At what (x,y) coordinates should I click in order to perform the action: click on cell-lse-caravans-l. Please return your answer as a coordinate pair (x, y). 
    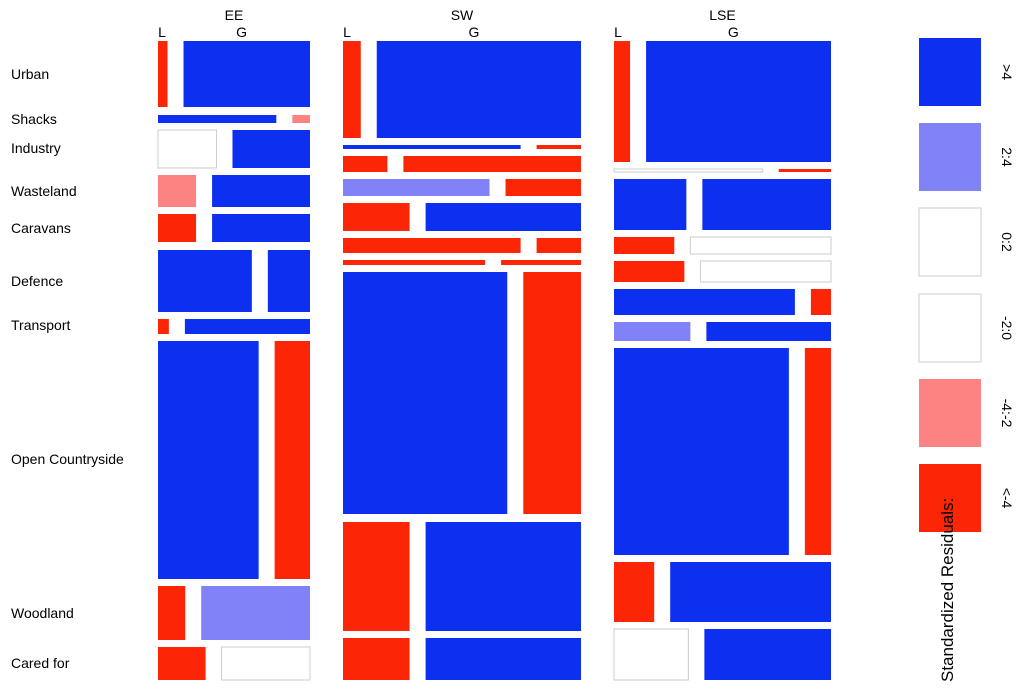
    Looking at the image, I should click on (649, 271).